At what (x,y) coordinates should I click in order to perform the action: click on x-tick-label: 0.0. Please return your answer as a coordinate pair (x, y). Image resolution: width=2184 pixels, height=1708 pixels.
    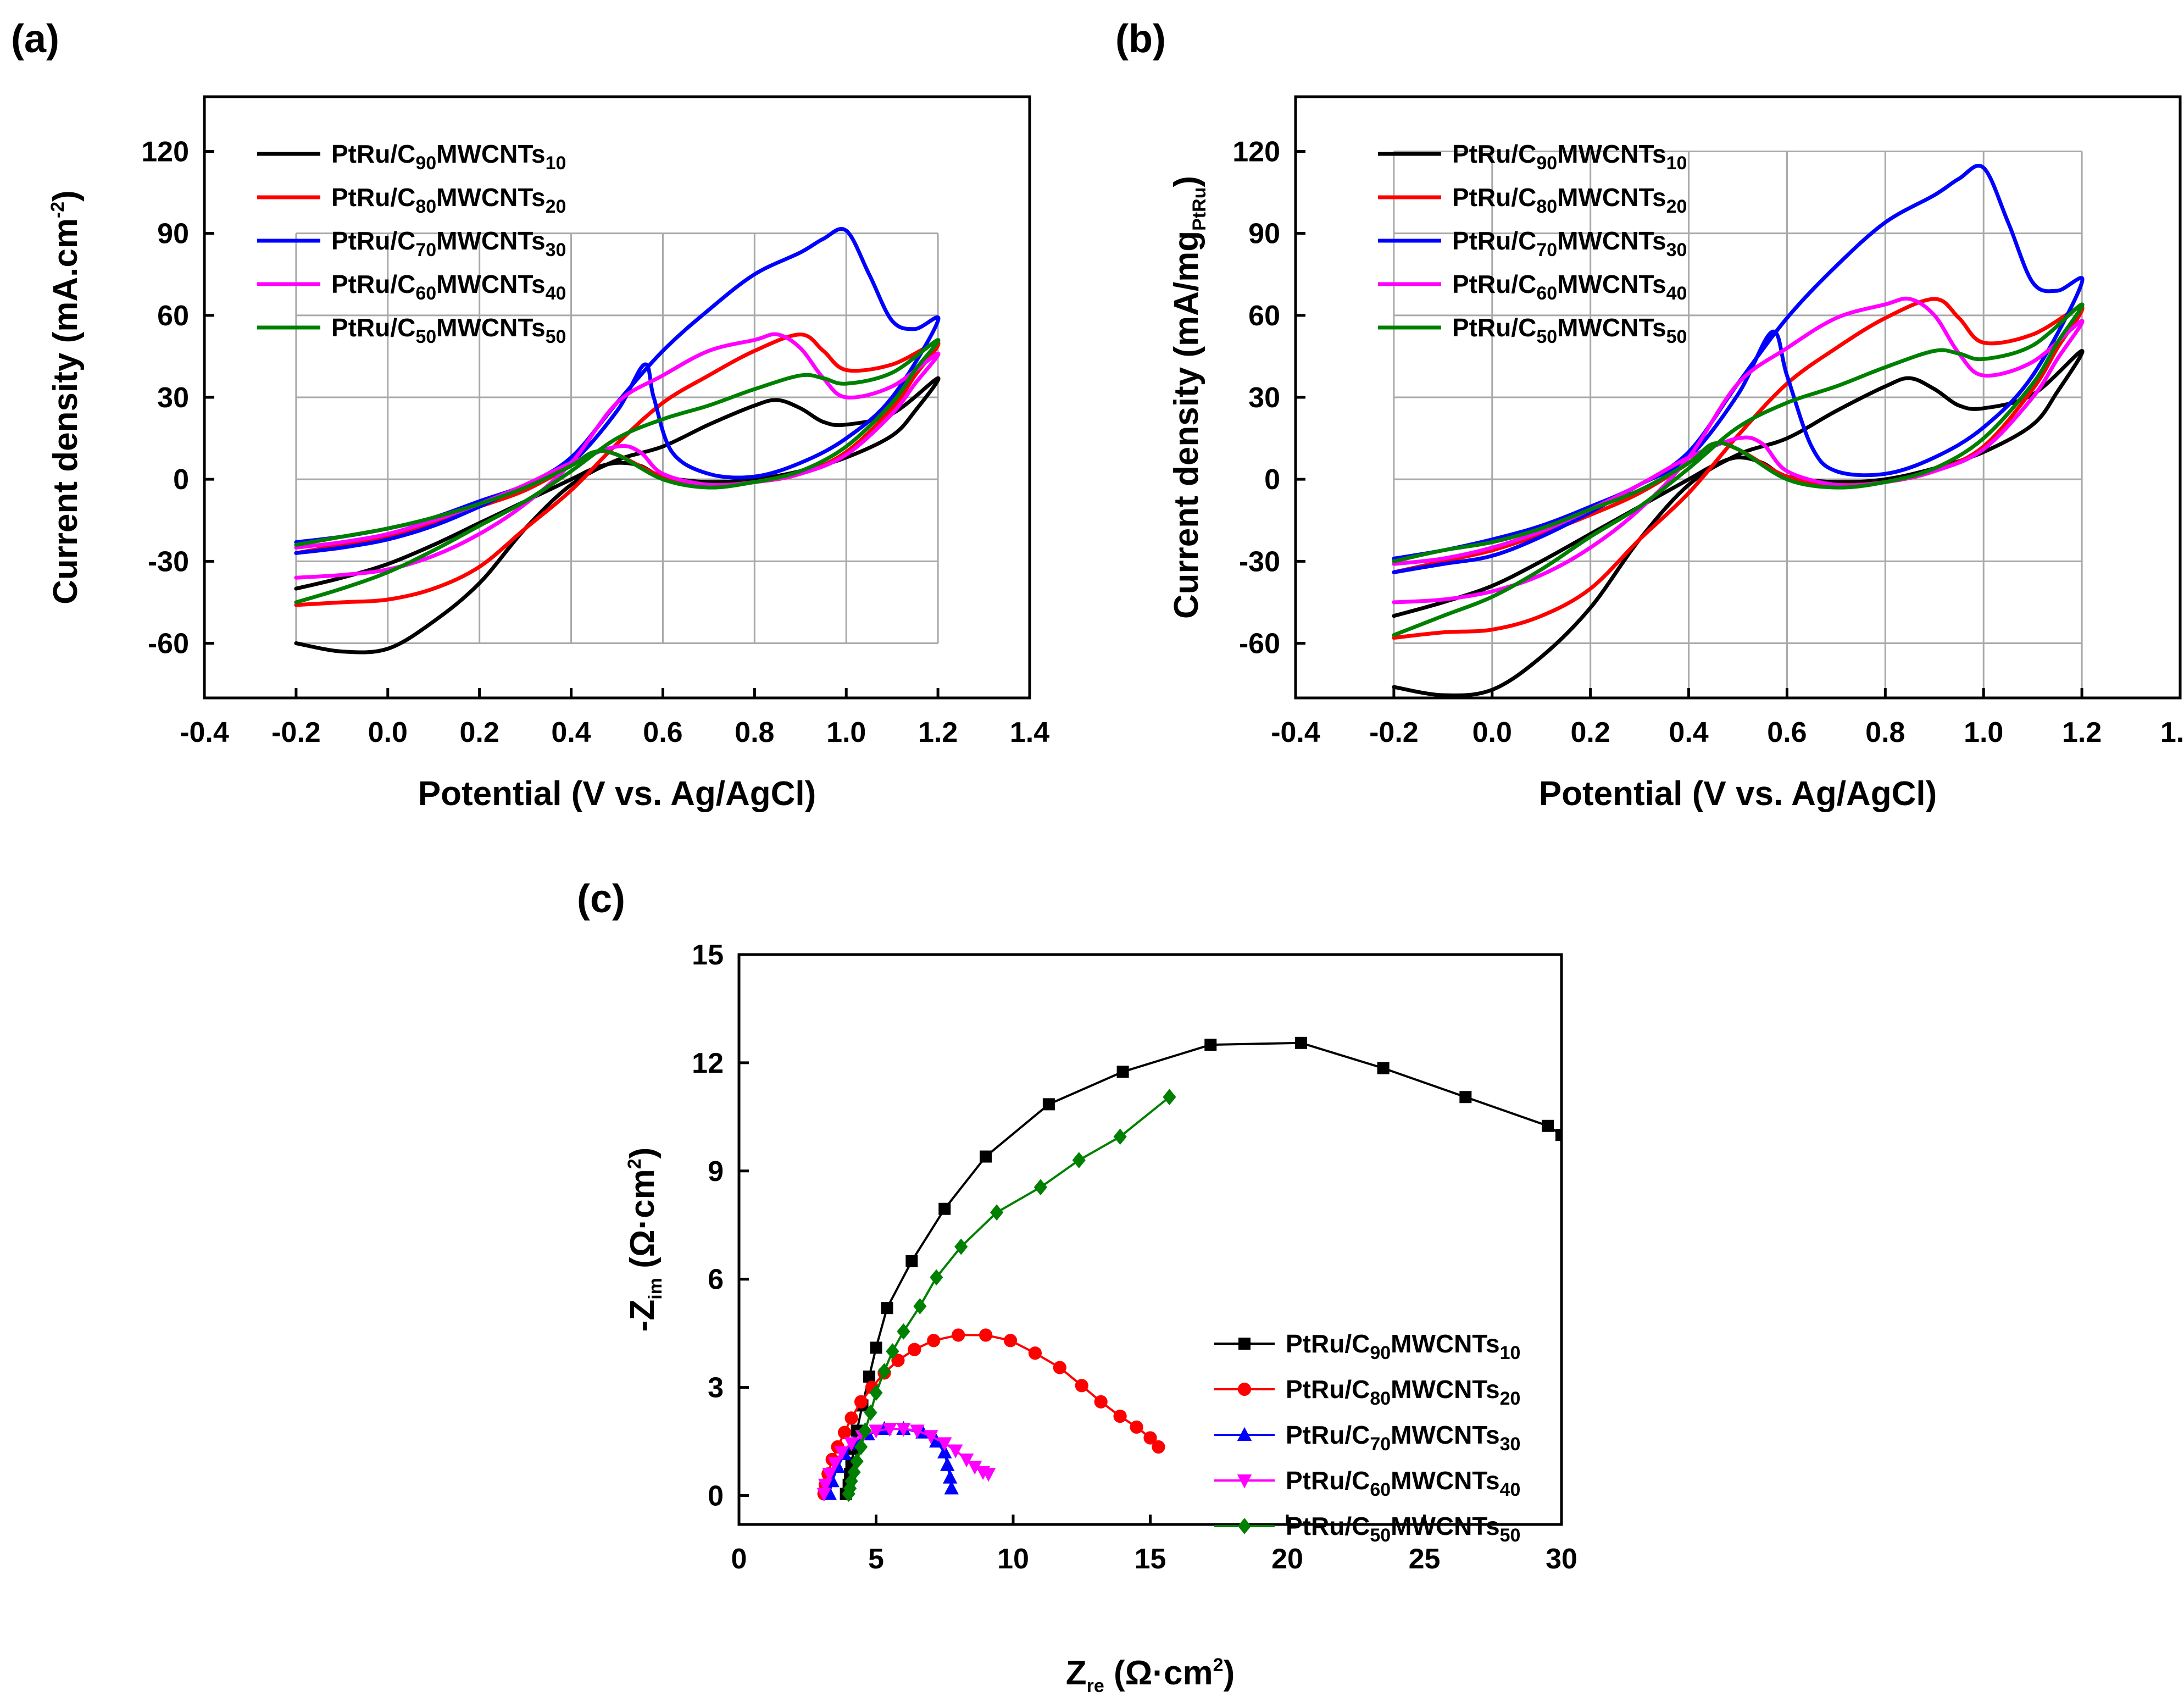
    Looking at the image, I should click on (1492, 732).